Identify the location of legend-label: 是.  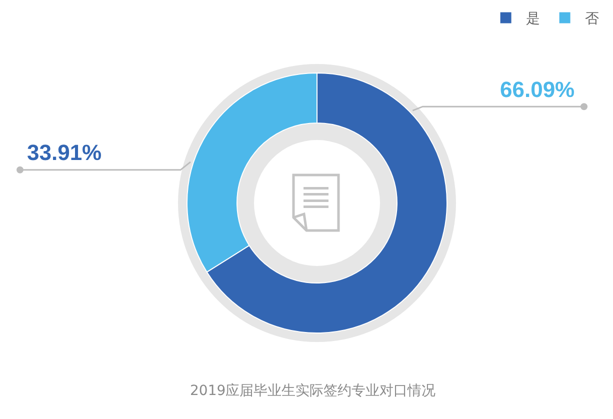
(533, 19).